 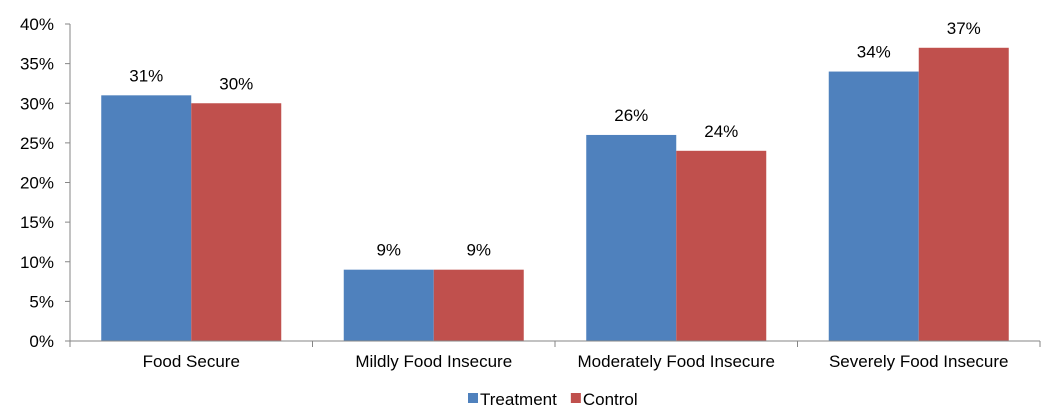 I want to click on y-axis: 0% 5% 10% 15% 20% 25% 30% 35% 40%, so click(x=45, y=183).